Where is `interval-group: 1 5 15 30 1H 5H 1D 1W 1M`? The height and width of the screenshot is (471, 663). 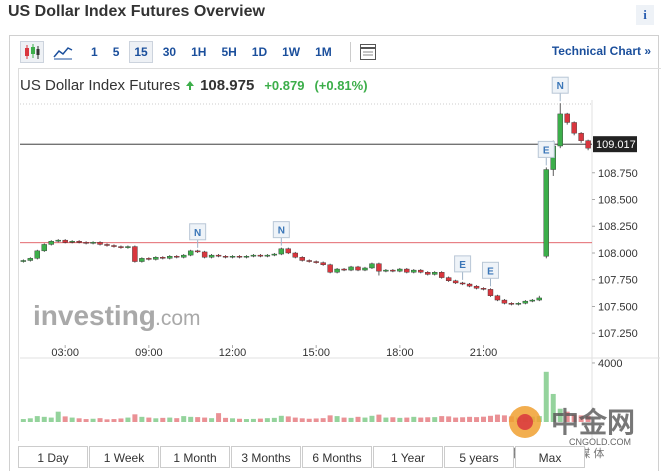
interval-group: 1 5 15 30 1H 5H 1D 1W 1M is located at coordinates (214, 52).